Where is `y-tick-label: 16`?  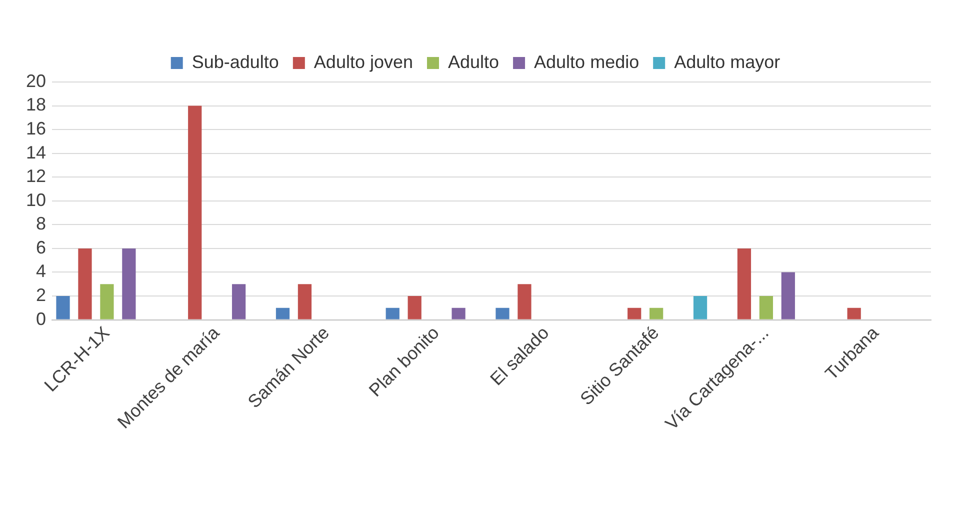
y-tick-label: 16 is located at coordinates (36, 128).